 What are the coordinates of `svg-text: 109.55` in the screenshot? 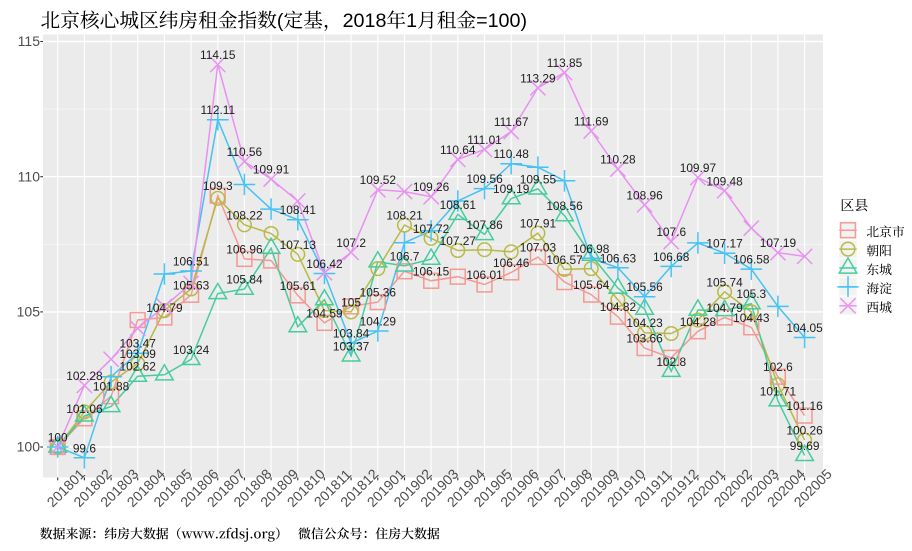 It's located at (538, 179).